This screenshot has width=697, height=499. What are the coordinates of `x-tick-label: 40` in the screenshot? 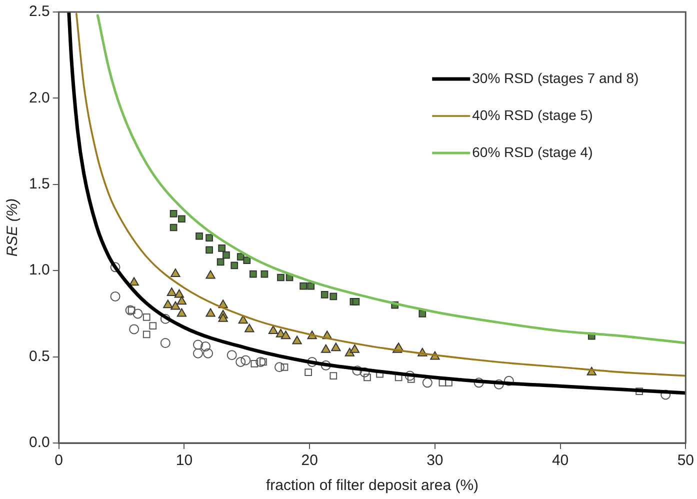 It's located at (560, 461).